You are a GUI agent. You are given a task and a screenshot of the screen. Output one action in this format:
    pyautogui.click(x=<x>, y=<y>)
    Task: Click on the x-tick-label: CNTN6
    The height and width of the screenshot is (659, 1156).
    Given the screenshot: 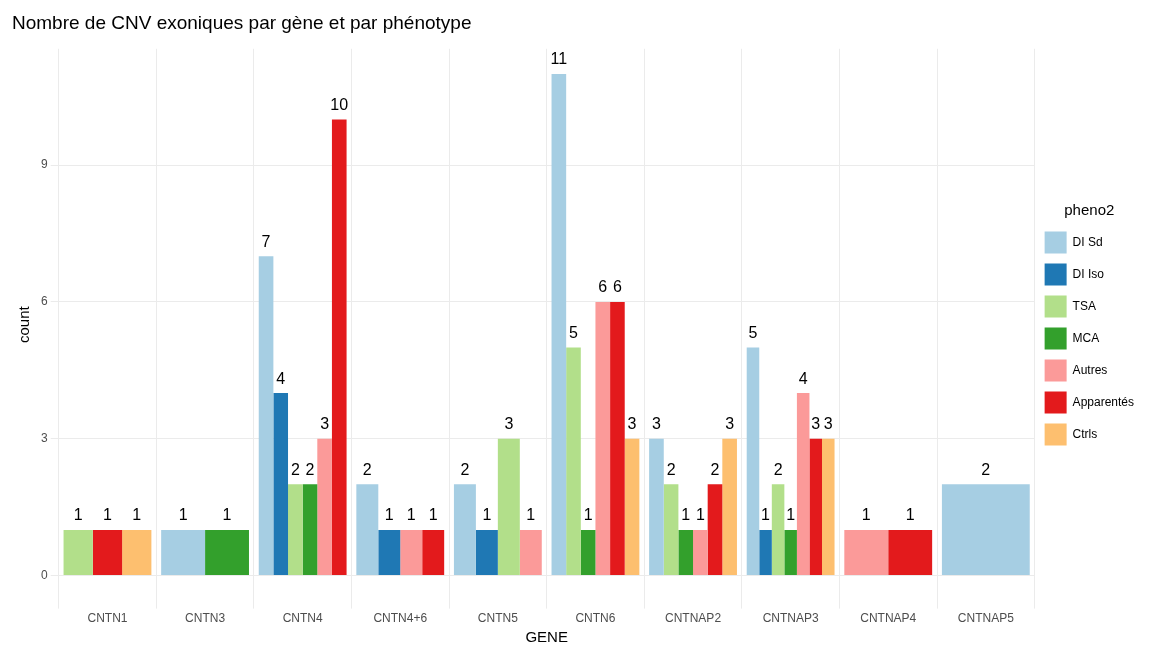 What is the action you would take?
    pyautogui.click(x=595, y=618)
    